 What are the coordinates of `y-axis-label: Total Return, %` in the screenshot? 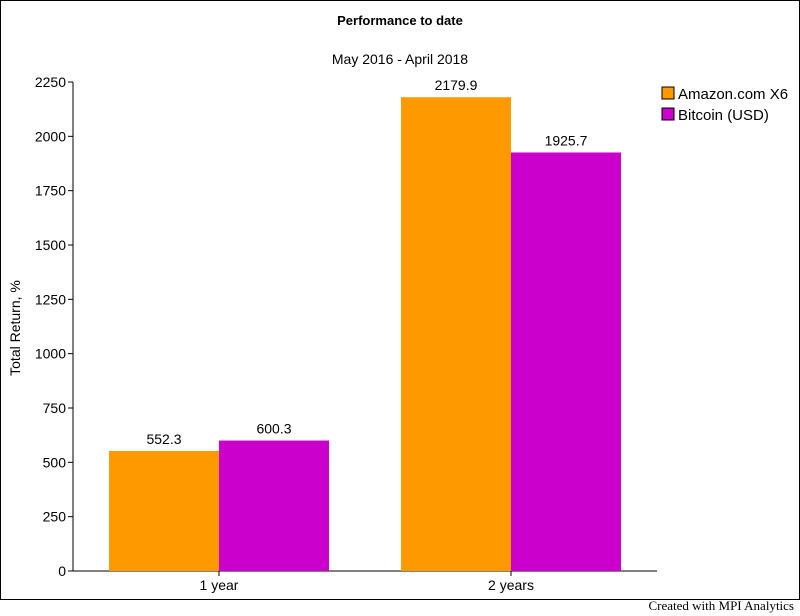 It's located at (15, 328).